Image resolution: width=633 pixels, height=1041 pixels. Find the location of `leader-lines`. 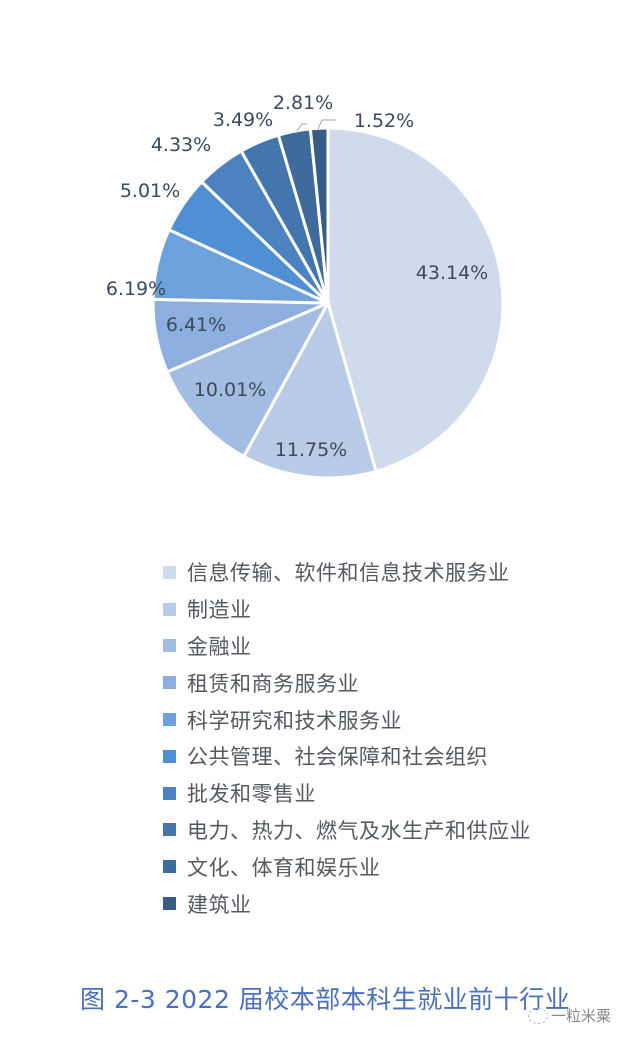

leader-lines is located at coordinates (316, 125).